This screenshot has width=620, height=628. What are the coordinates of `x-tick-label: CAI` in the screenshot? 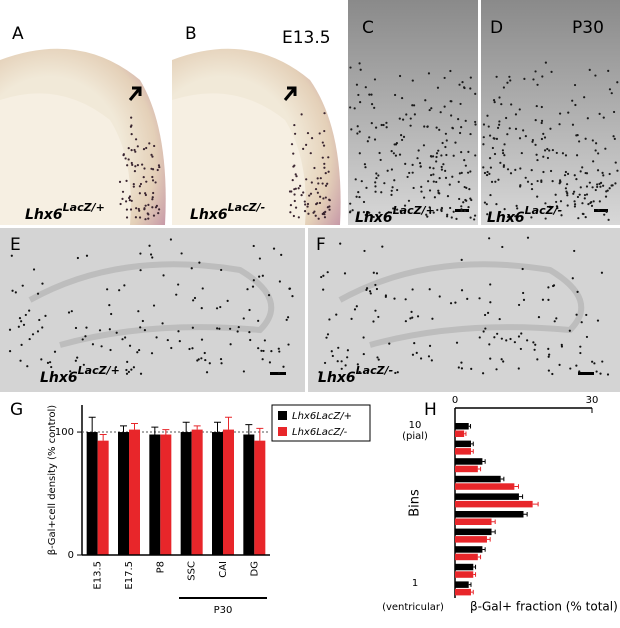 It's located at (223, 569).